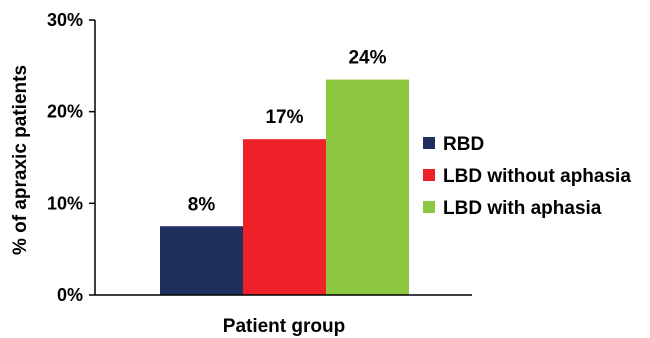  I want to click on data-label: 17%, so click(284, 117).